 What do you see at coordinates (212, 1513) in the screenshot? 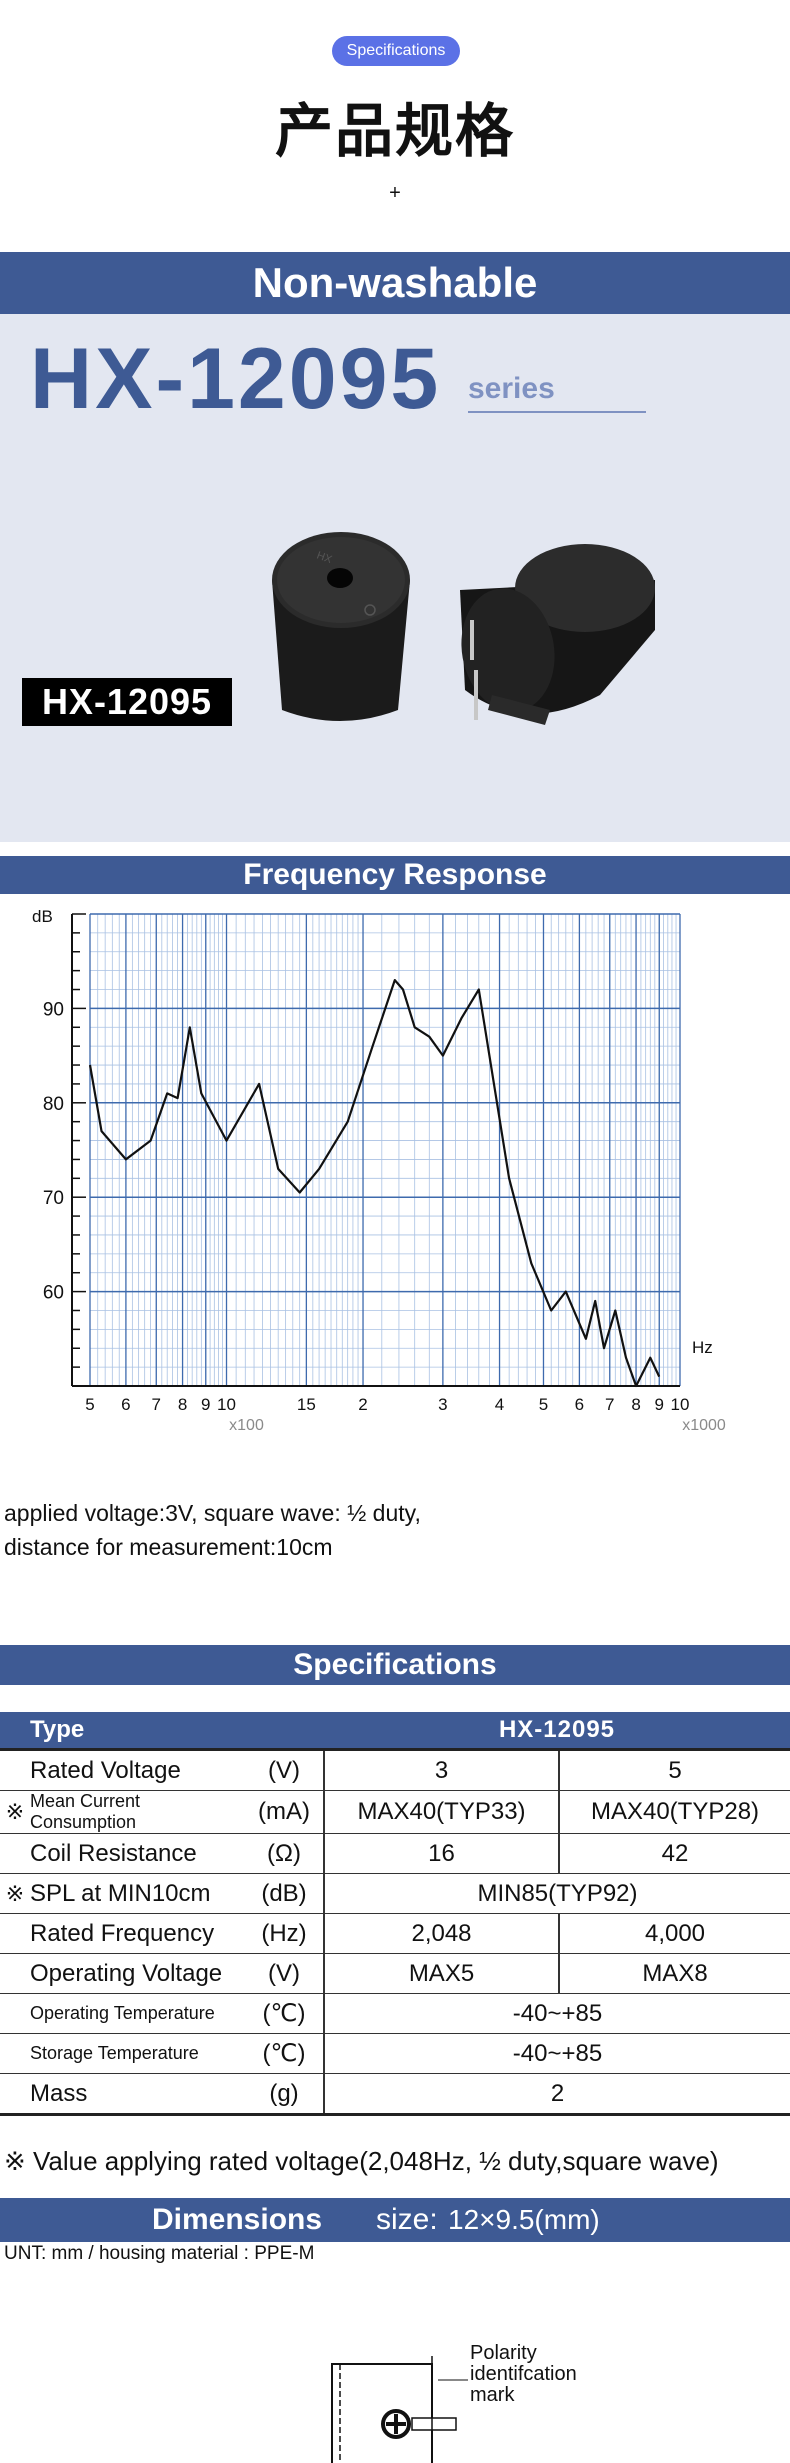
I see `chart-note-voltage: applied voltage:3V, square wave: ½ duty,` at bounding box center [212, 1513].